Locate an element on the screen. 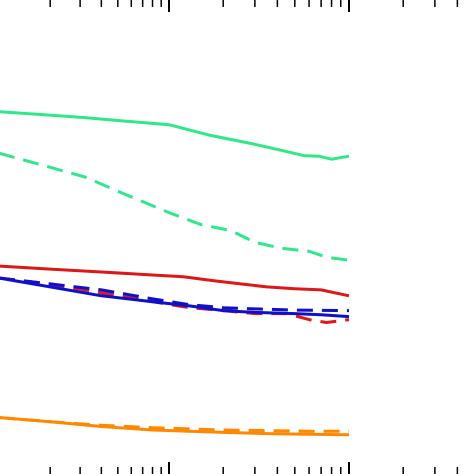 The image size is (474, 474). x-axis-top-ticks is located at coordinates (254, 6).